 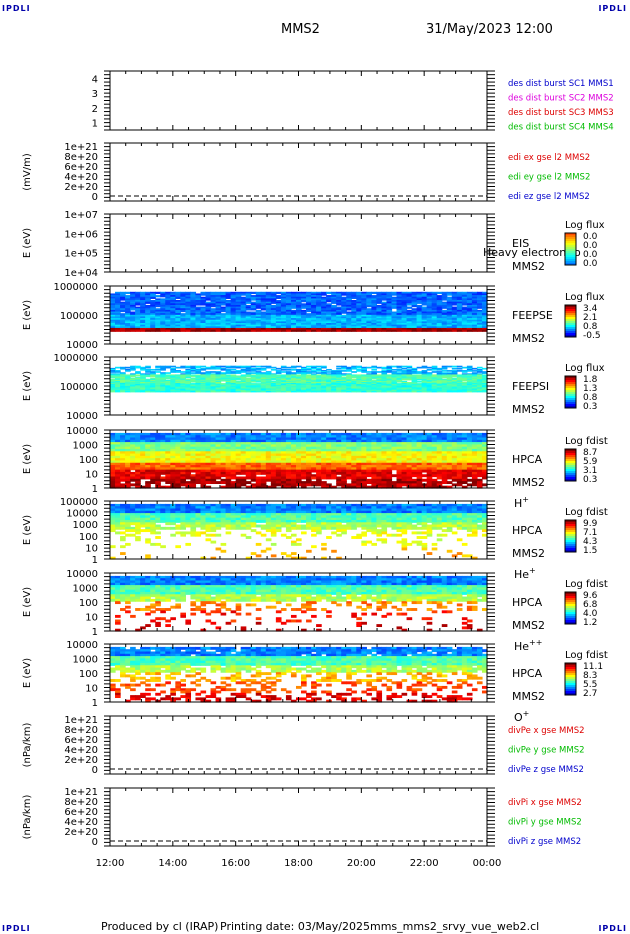 I want to click on y-tick-label: 6e+20, so click(x=81, y=167).